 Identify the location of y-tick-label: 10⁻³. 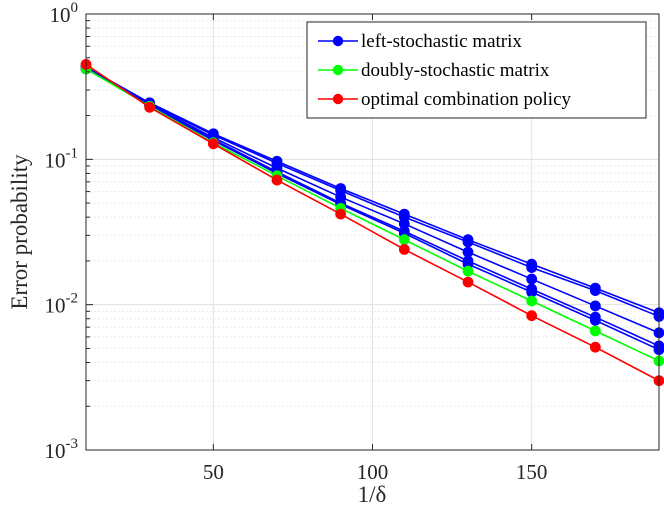
(62, 449).